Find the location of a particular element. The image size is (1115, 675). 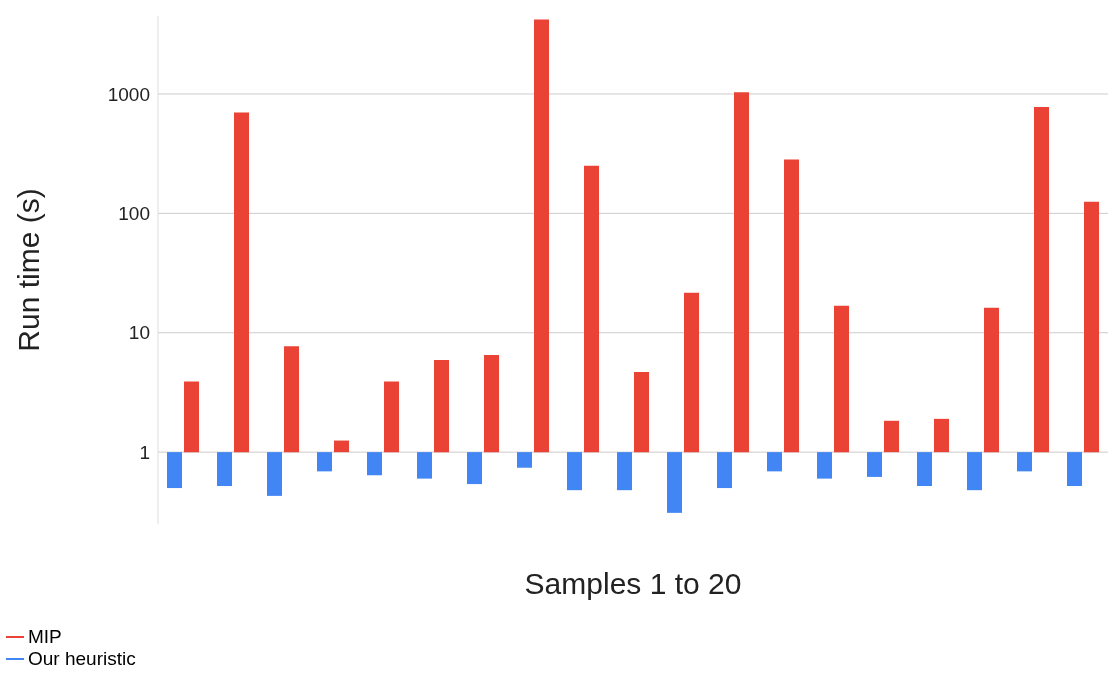

y-axis-title: Run time (s) is located at coordinates (28, 270).